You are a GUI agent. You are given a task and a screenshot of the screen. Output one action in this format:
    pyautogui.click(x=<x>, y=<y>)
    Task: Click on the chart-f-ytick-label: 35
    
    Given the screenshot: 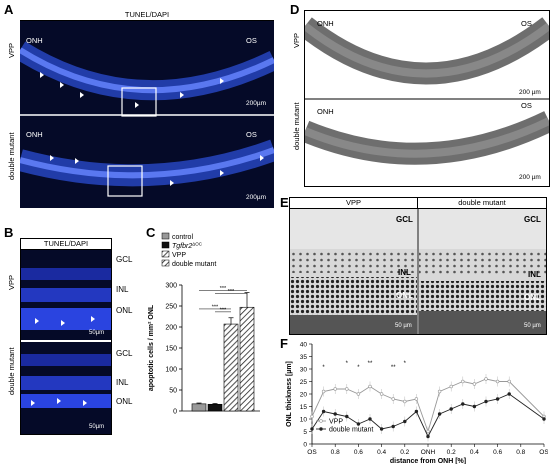 What is the action you would take?
    pyautogui.click(x=304, y=357)
    